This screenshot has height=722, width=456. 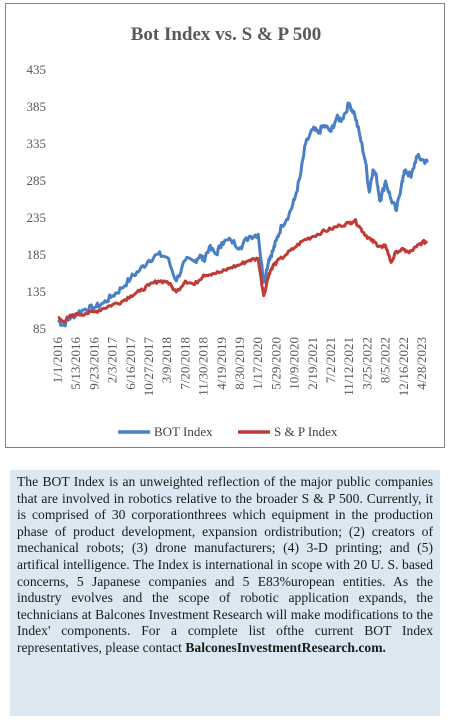 What do you see at coordinates (203, 366) in the screenshot?
I see `x-tick-label: 11/30/2018` at bounding box center [203, 366].